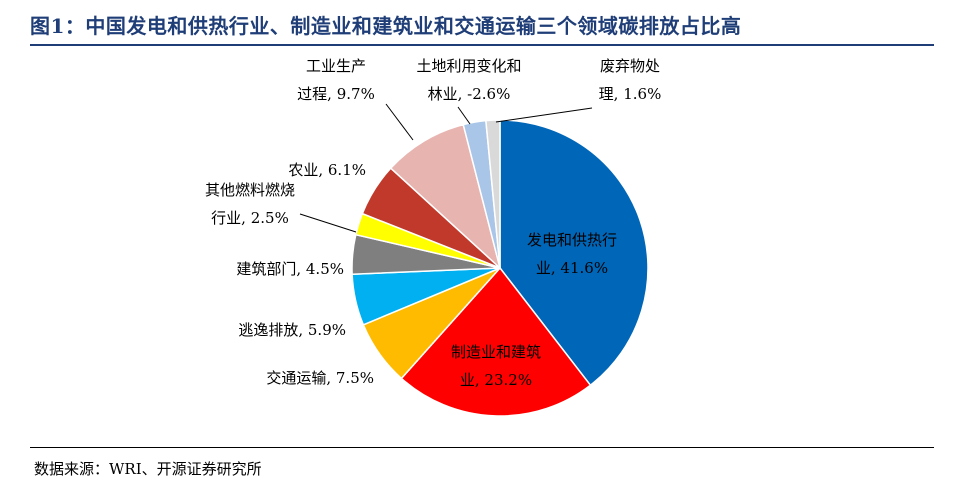  What do you see at coordinates (496, 366) in the screenshot?
I see `slice-label-1: 制造业和建筑业, 23.2%` at bounding box center [496, 366].